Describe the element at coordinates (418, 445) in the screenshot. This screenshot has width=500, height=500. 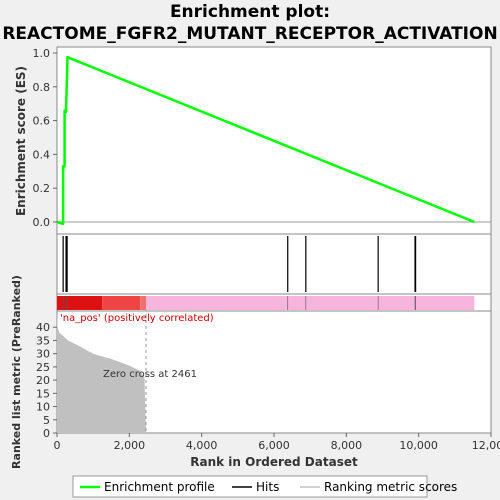
I see `x-tick-label: 10,000` at that location.